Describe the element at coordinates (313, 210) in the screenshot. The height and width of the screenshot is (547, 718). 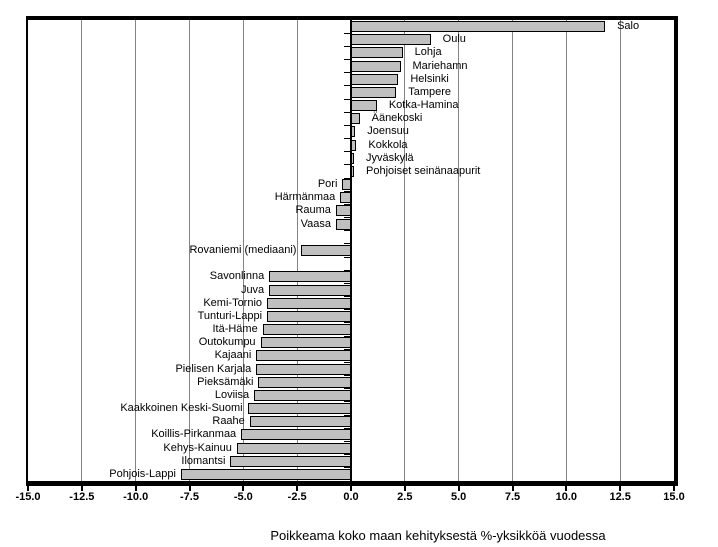
I see `bar-label: Rauma` at that location.